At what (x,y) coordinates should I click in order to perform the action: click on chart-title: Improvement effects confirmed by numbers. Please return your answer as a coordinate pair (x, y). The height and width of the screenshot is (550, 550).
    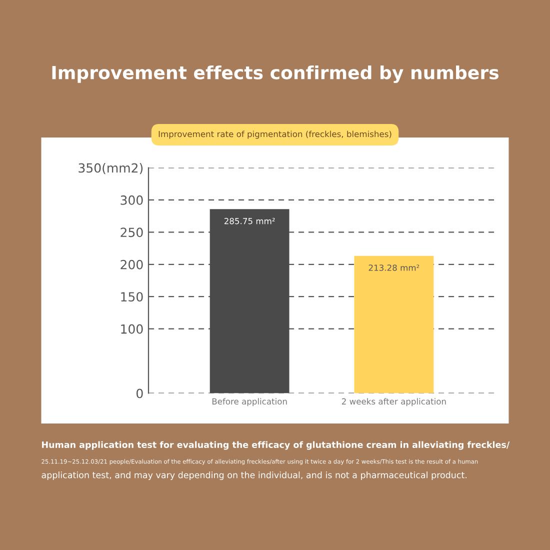
    Looking at the image, I should click on (275, 74).